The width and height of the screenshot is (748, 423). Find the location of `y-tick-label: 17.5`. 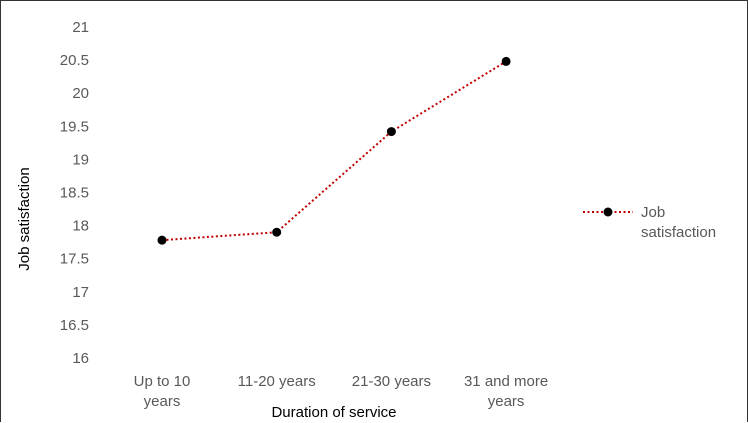

y-tick-label: 17.5 is located at coordinates (74, 259).